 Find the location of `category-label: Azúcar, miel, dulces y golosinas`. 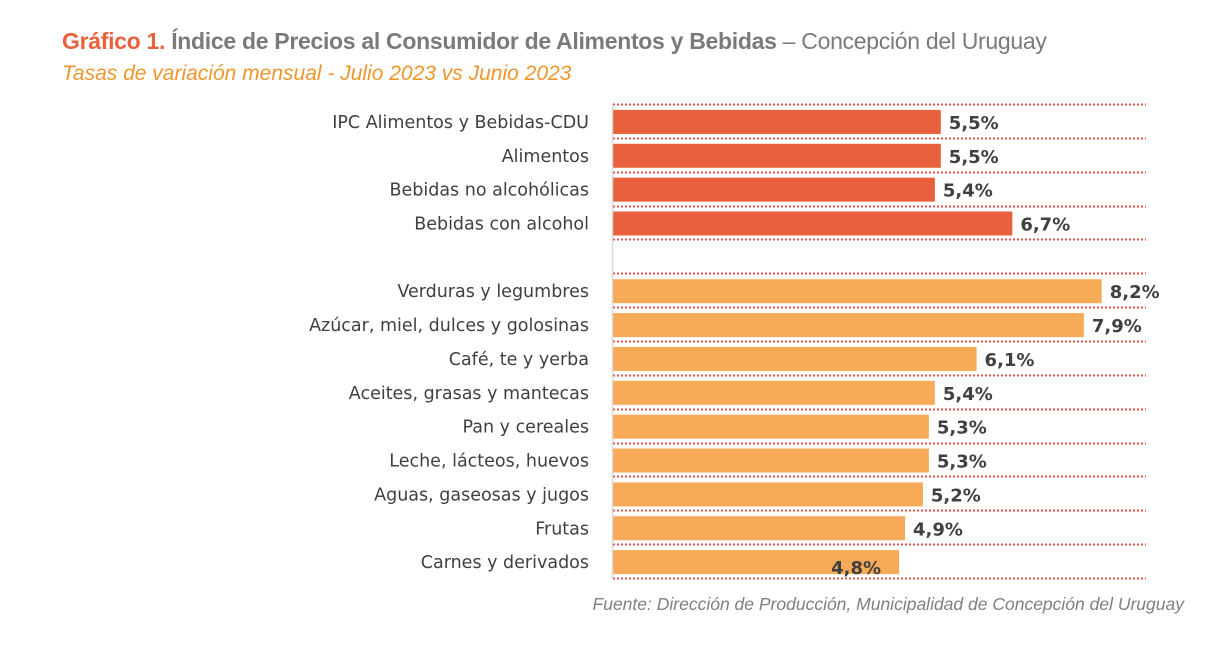

category-label: Azúcar, miel, dulces y golosinas is located at coordinates (449, 326).